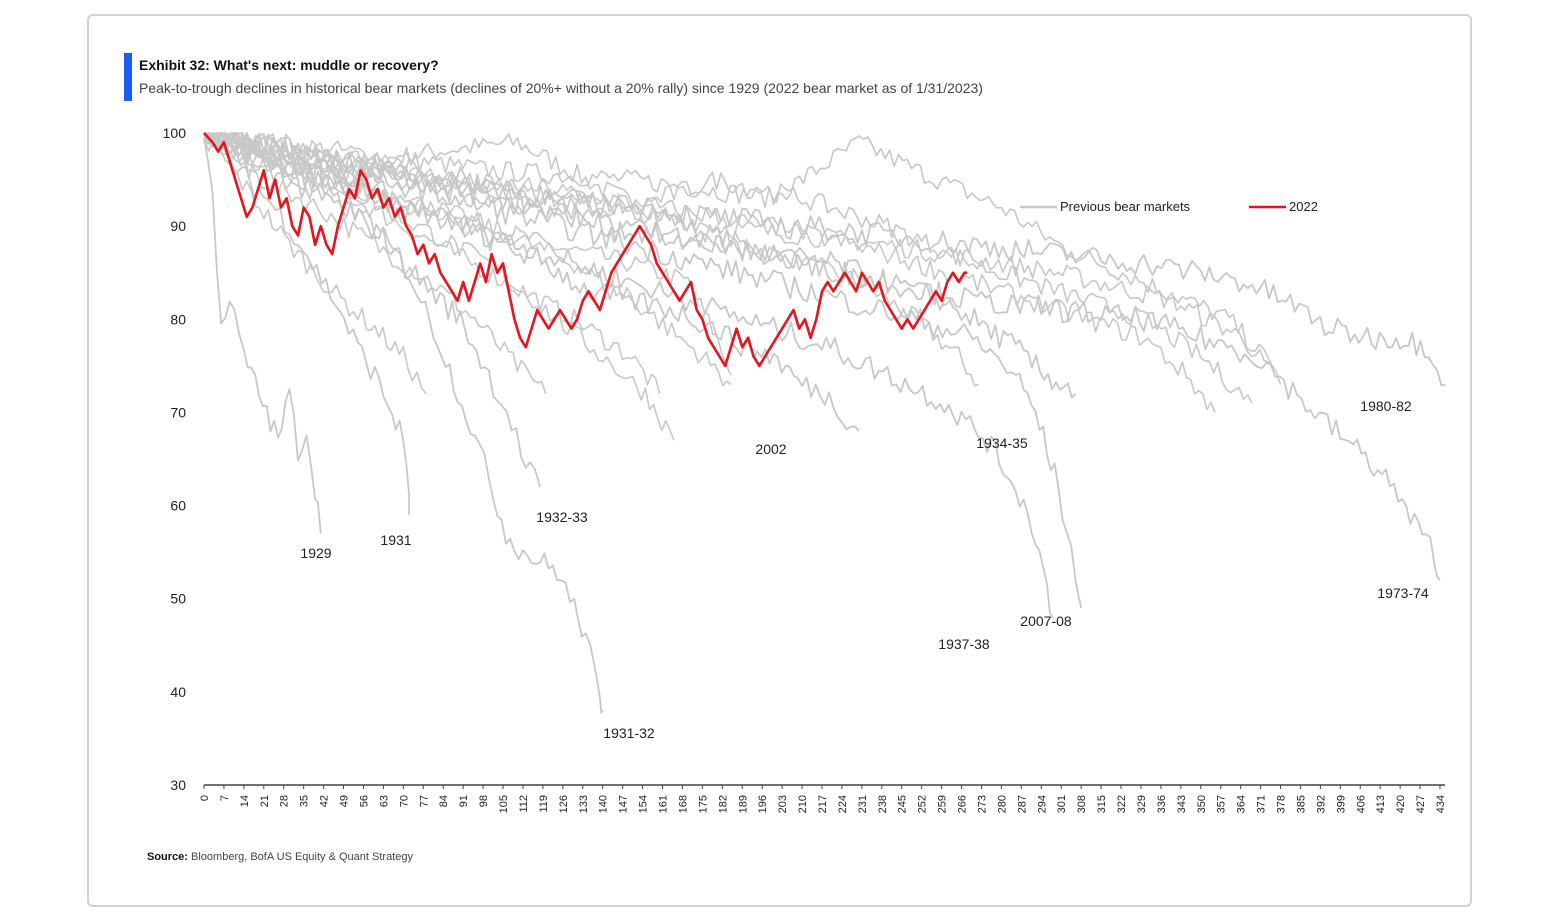  What do you see at coordinates (1042, 804) in the screenshot?
I see `x-tick-label: 294` at bounding box center [1042, 804].